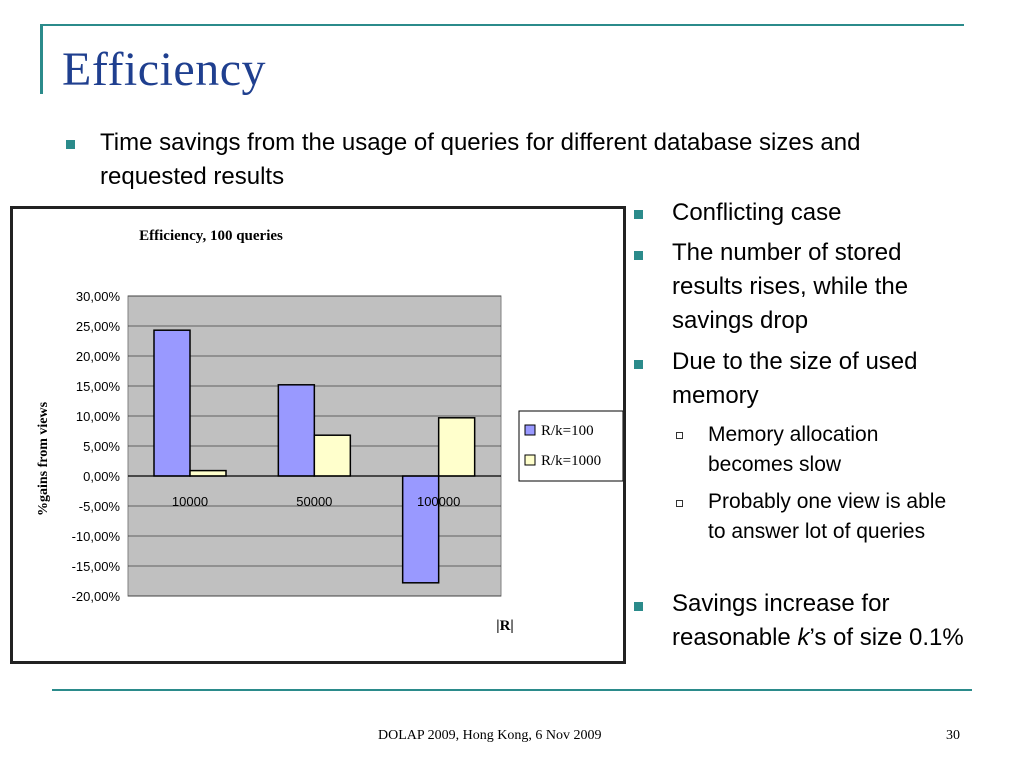 The image size is (1024, 768). I want to click on bottom-rule, so click(512, 690).